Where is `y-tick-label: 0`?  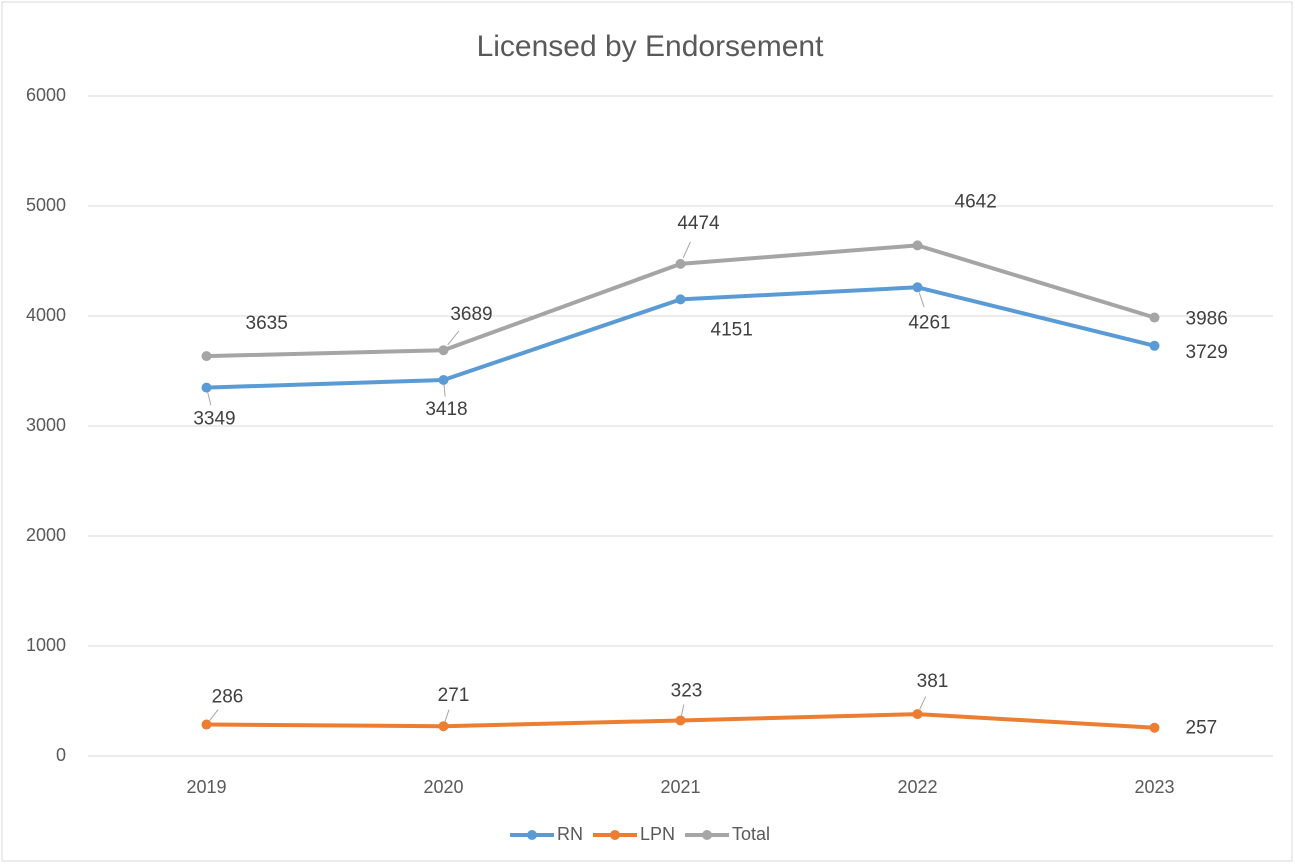 y-tick-label: 0 is located at coordinates (61, 755).